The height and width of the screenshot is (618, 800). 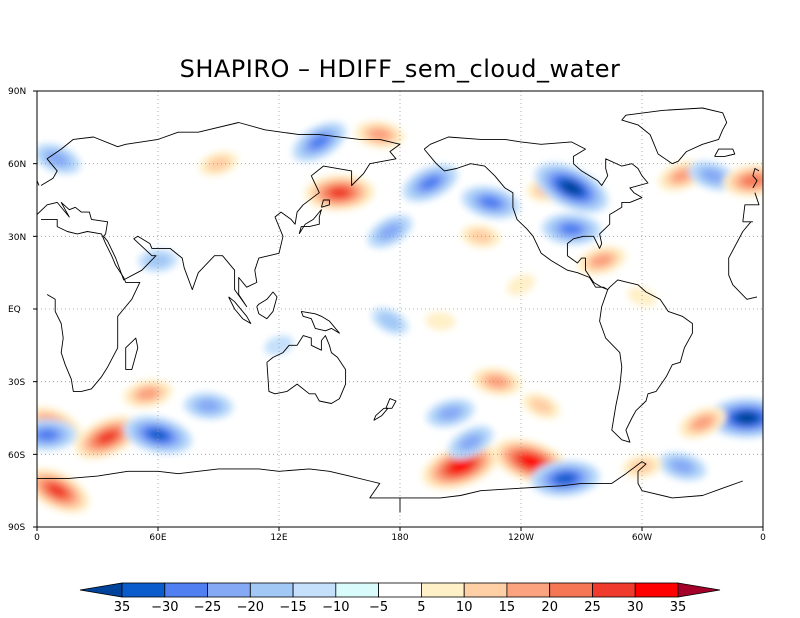 I want to click on lon-label-0: 0, so click(x=37, y=538).